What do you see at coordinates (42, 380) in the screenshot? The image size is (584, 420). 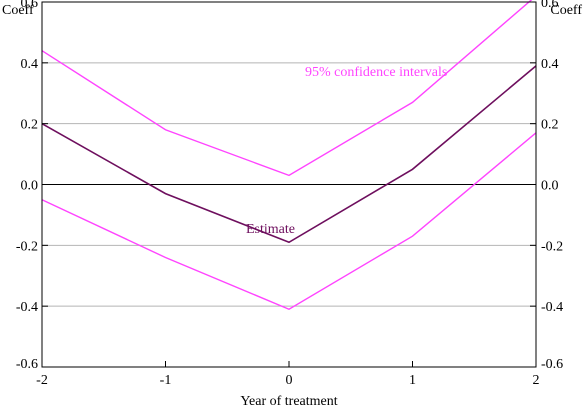 I see `x-tick-label: -2` at bounding box center [42, 380].